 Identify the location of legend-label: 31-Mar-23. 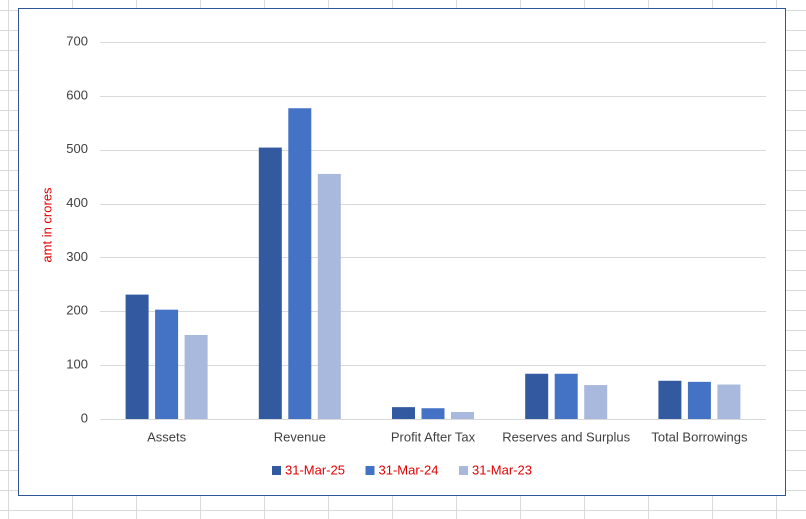
(502, 469).